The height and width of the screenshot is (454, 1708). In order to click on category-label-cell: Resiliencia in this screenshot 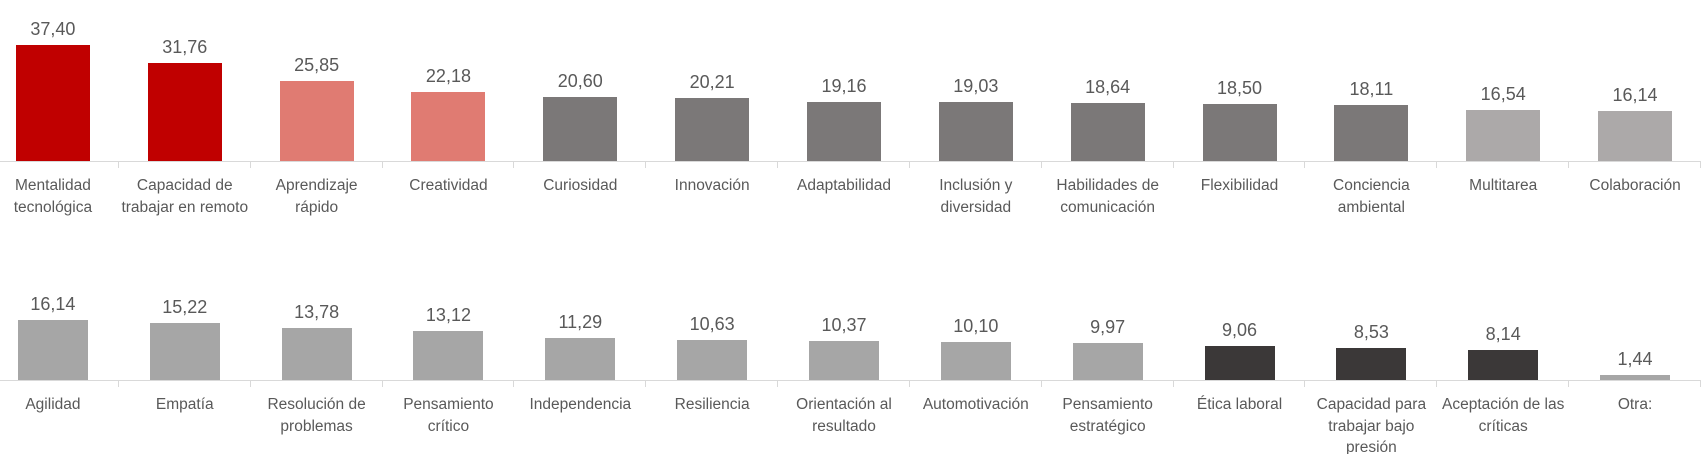, I will do `click(712, 398)`.